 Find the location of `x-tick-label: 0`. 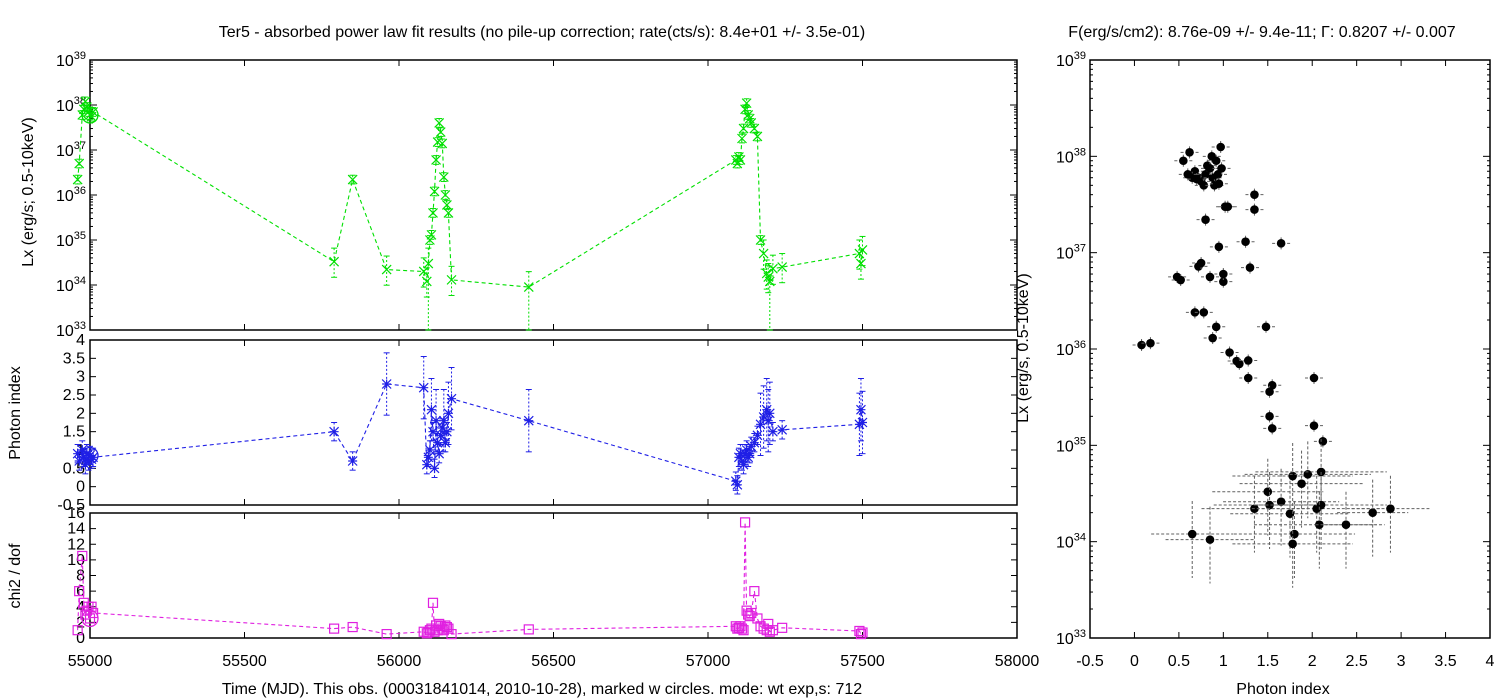

x-tick-label: 0 is located at coordinates (1134, 661).